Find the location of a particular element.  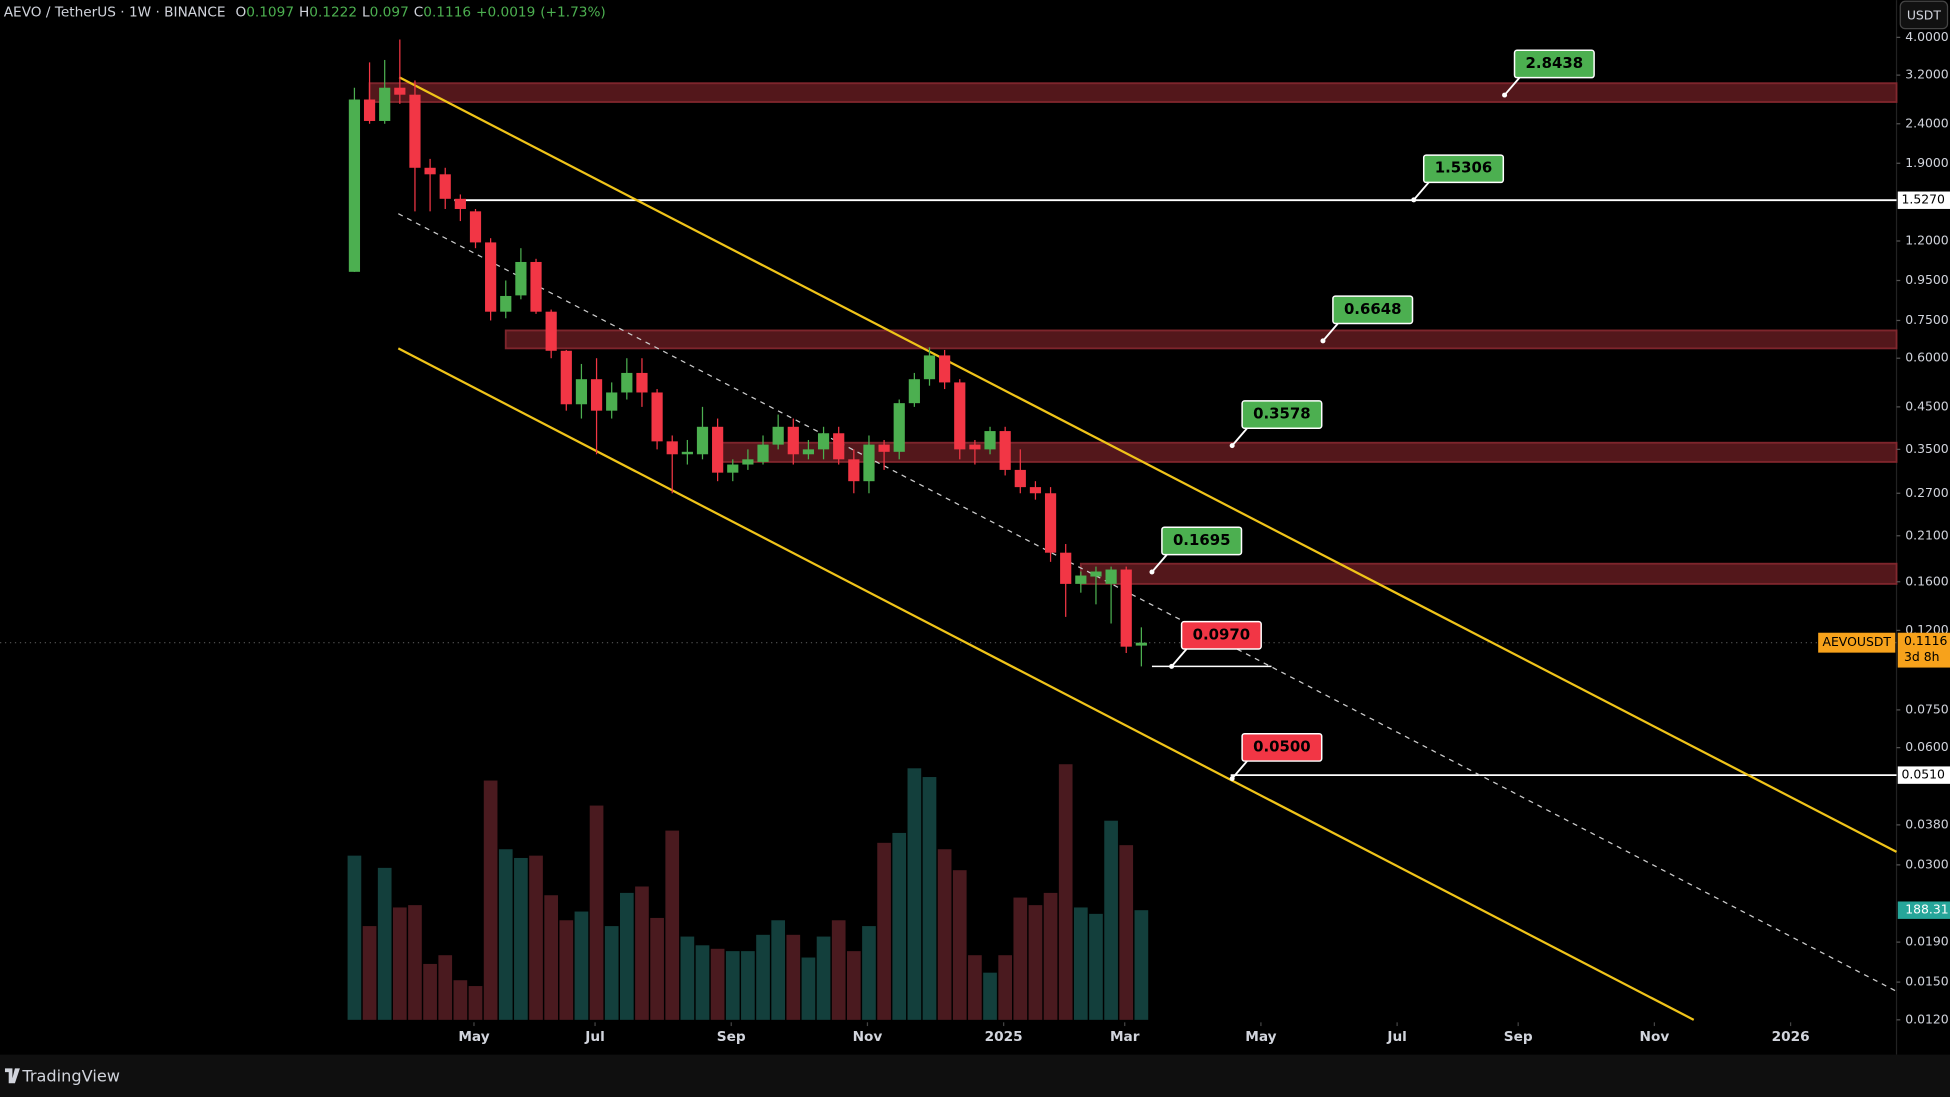

y-tick-label: 0.0300 is located at coordinates (1927, 863).